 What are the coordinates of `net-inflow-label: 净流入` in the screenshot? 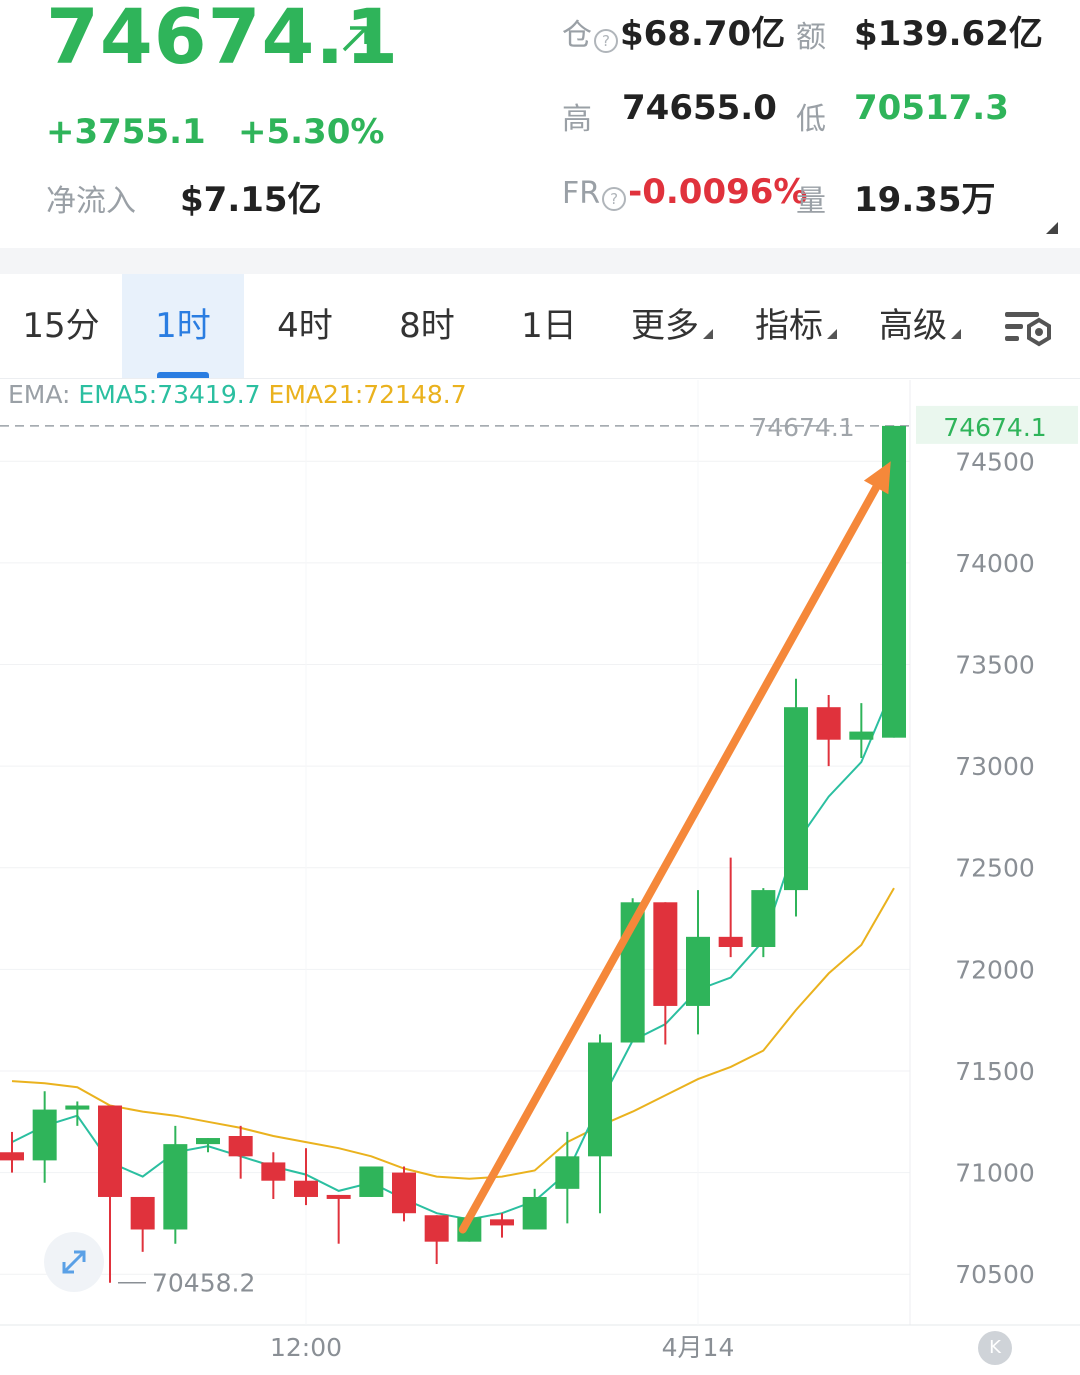 It's located at (91, 201).